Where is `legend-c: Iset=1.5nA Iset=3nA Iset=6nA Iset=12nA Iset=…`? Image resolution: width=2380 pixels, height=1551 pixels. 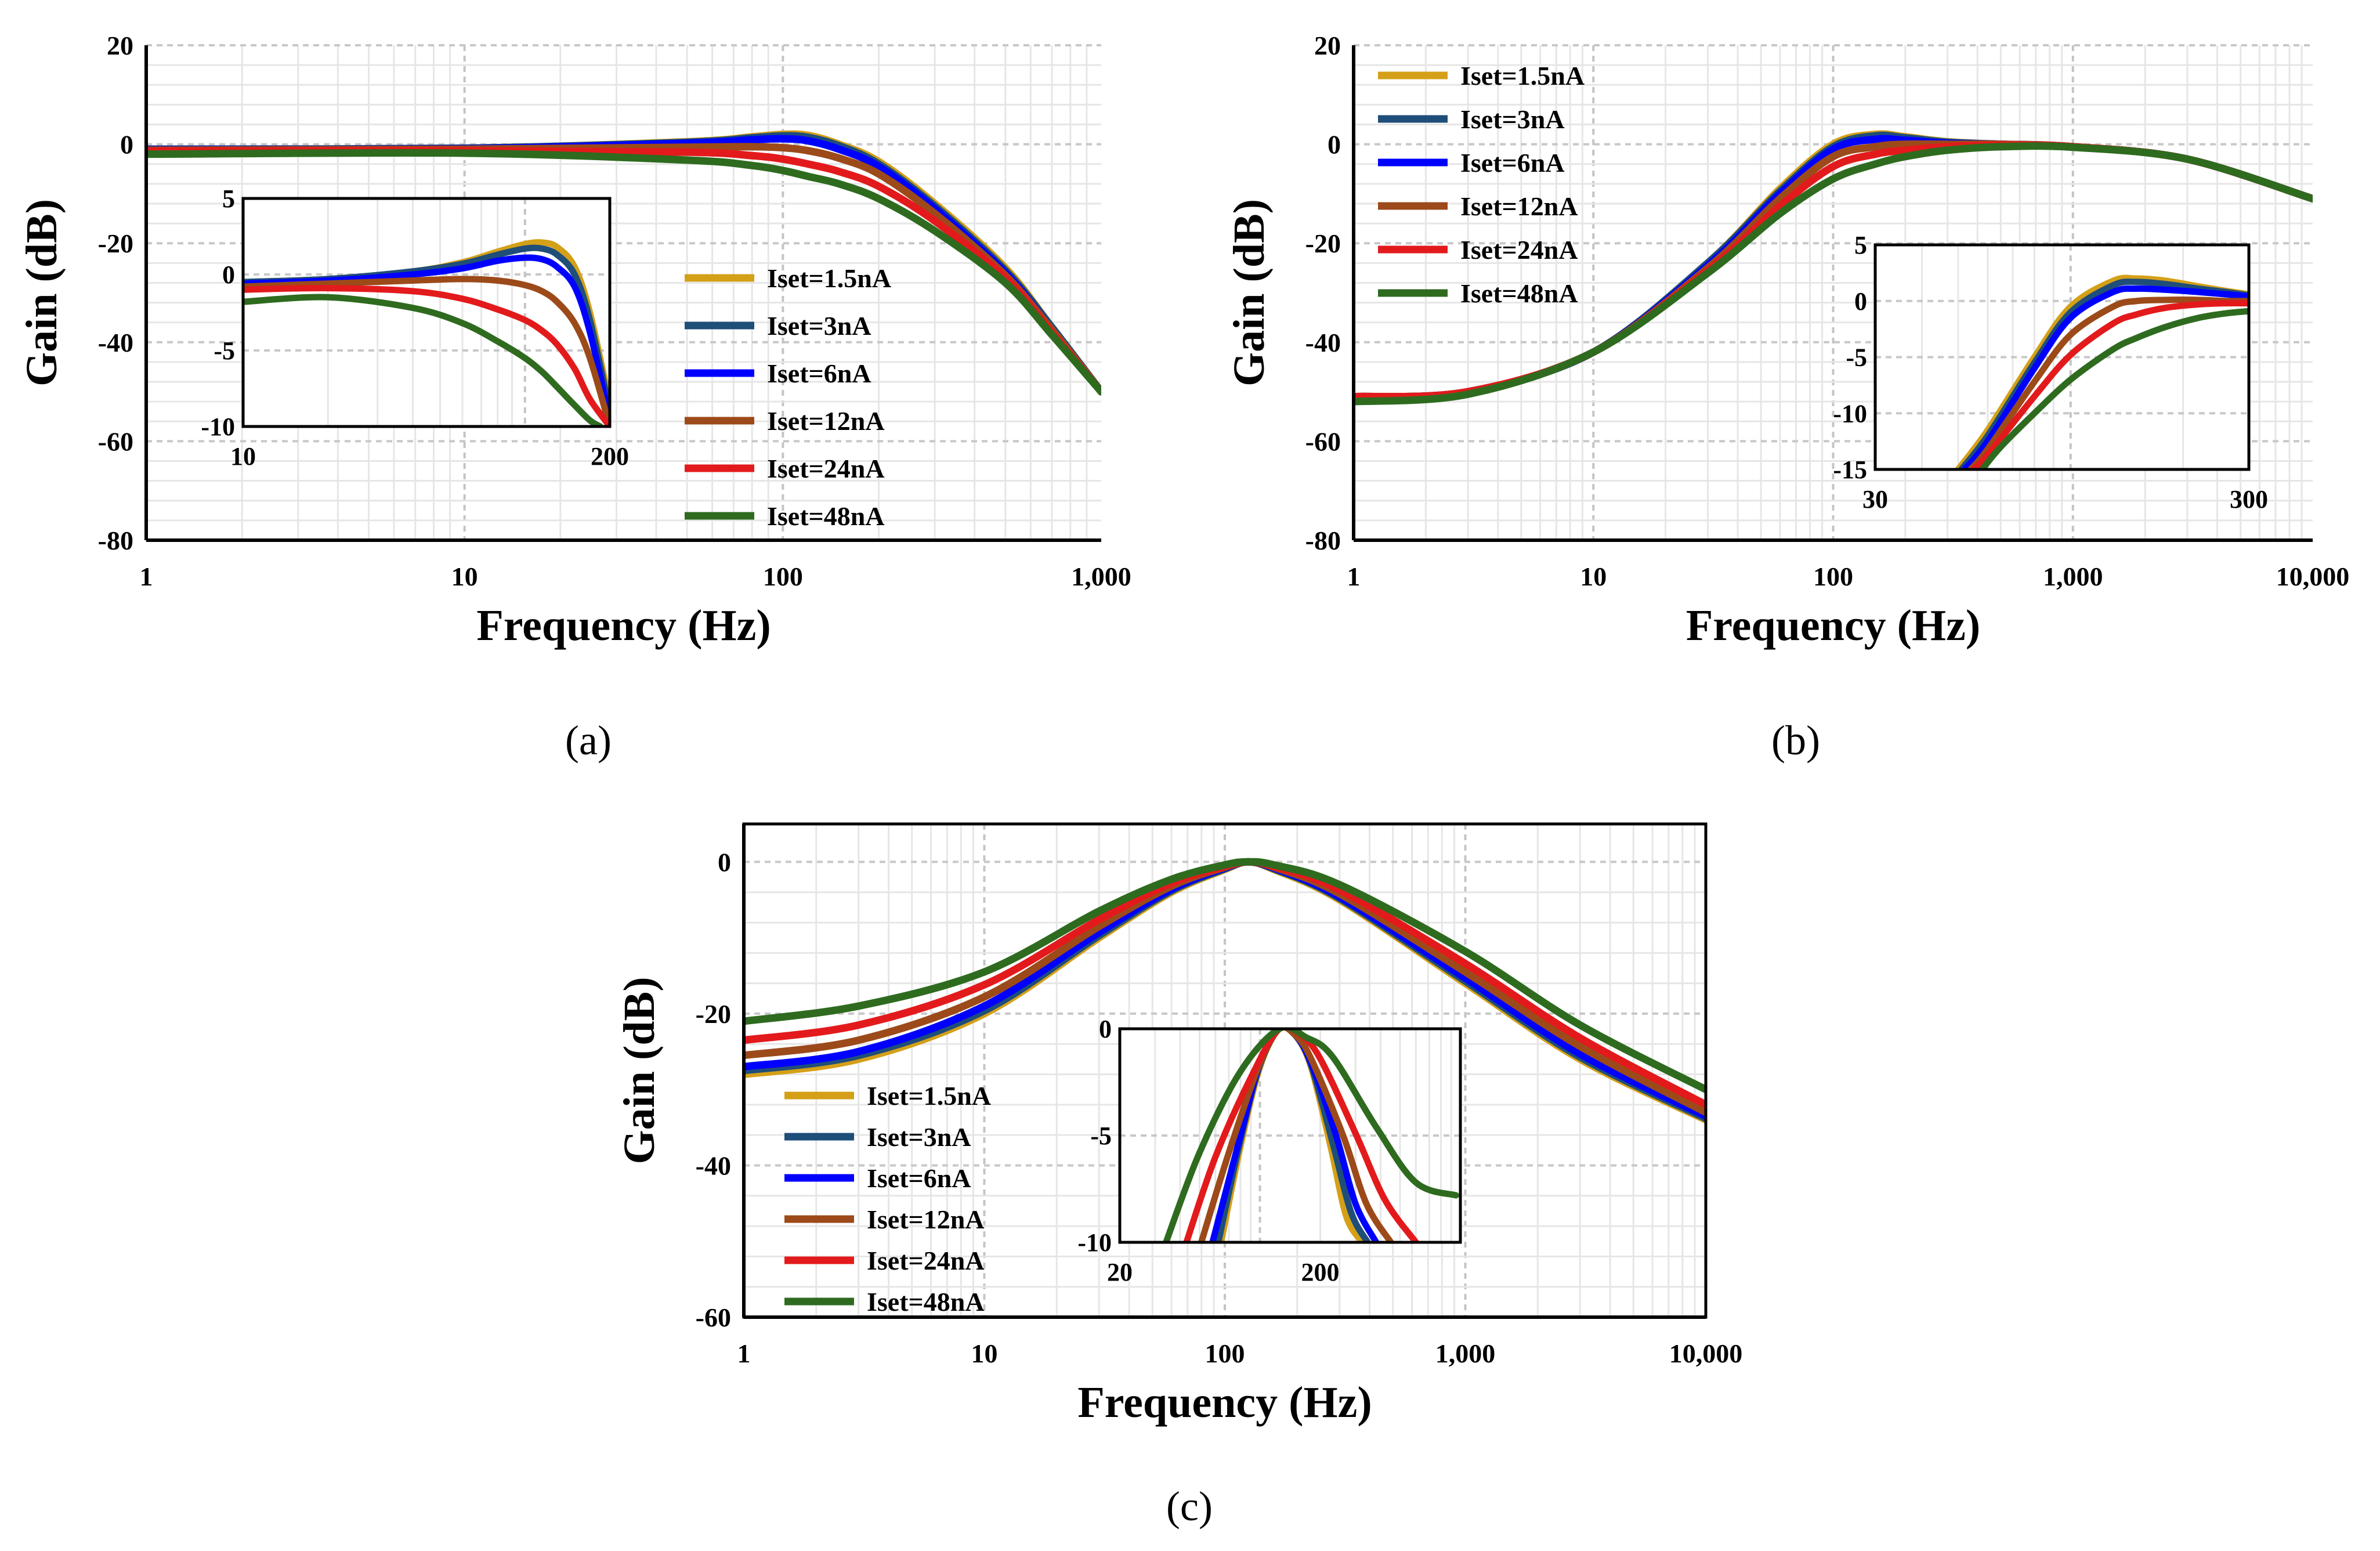
legend-c: Iset=1.5nA Iset=3nA Iset=6nA Iset=12nA Iset=… is located at coordinates (887, 1199).